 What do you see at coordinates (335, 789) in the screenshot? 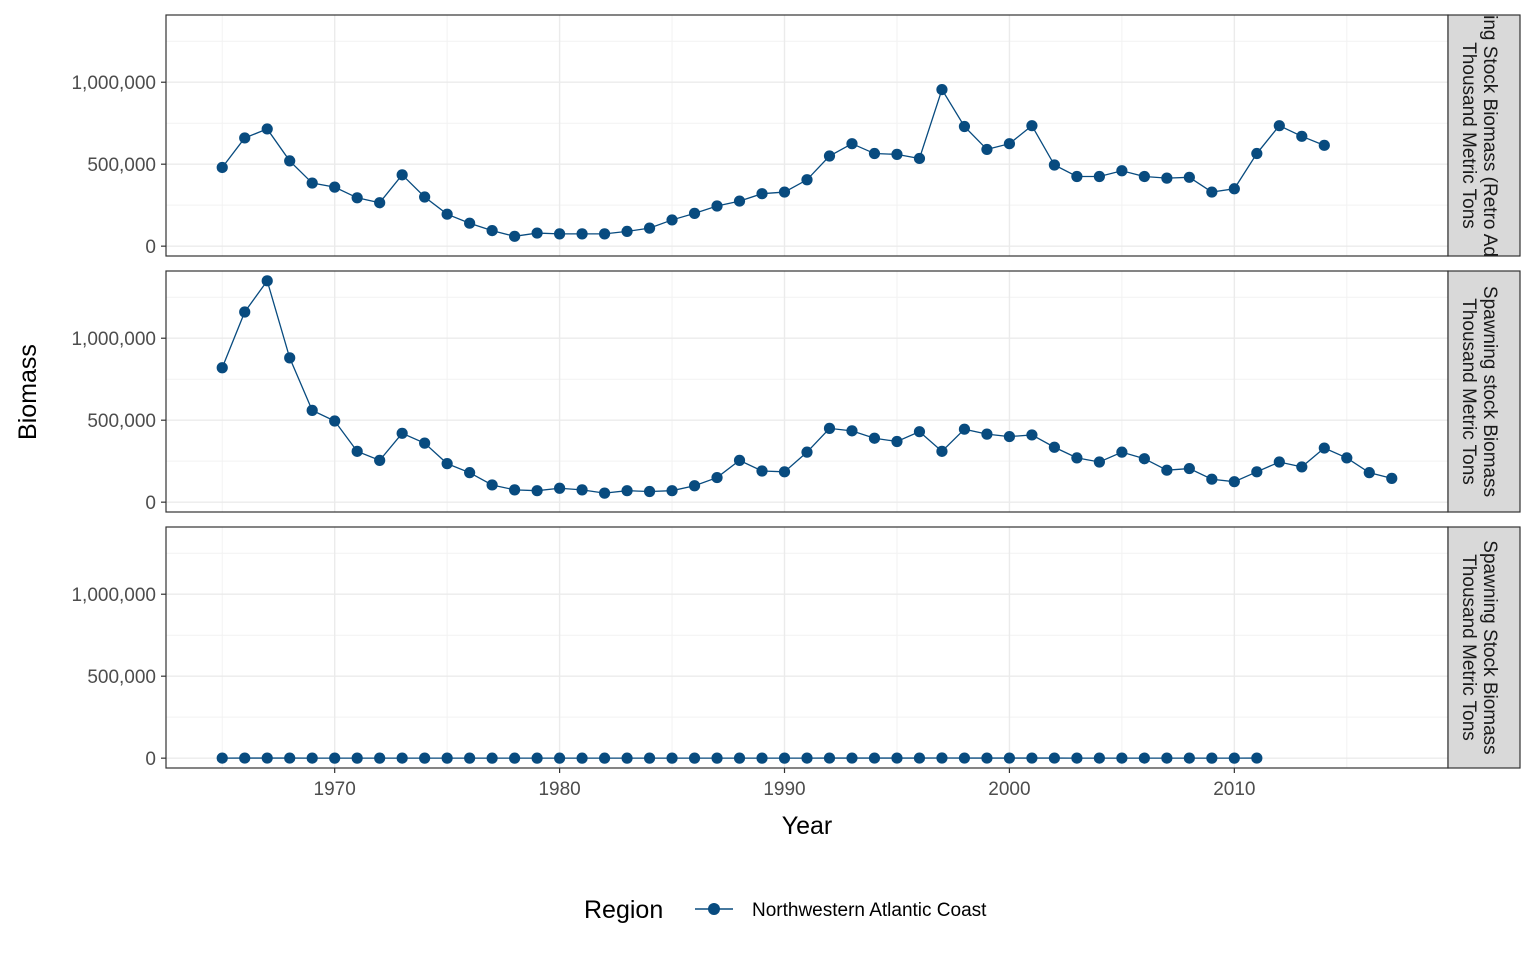
I see `x-tick-label: 1970` at bounding box center [335, 789].